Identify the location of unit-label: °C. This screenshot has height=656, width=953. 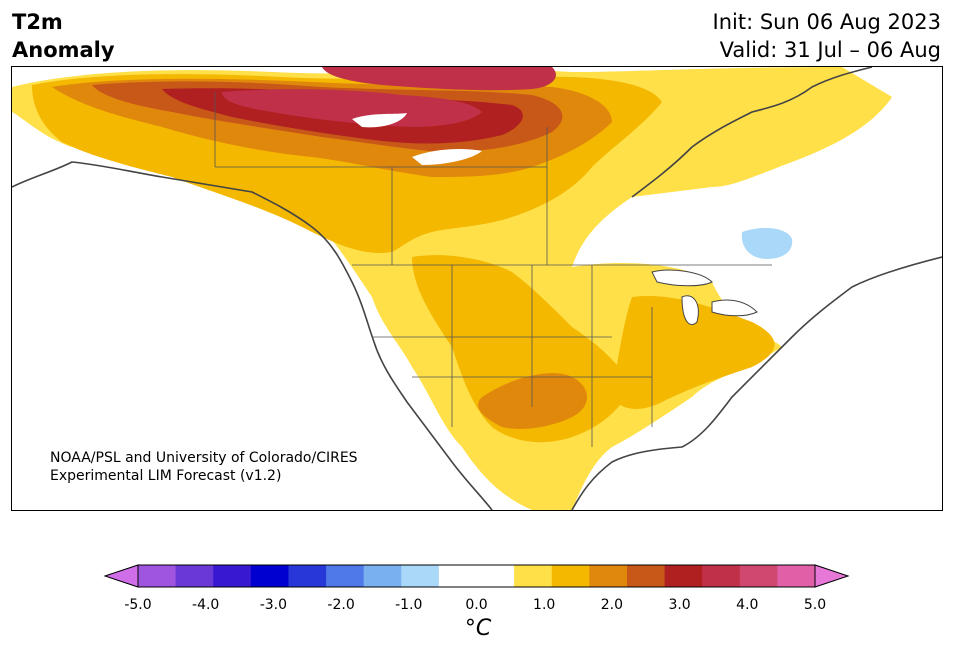
(478, 628).